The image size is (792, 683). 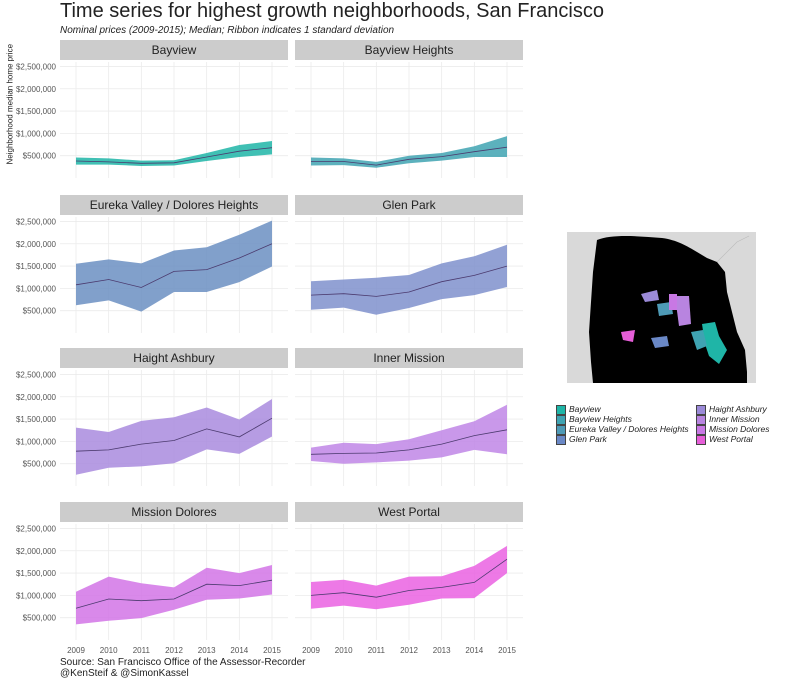 I want to click on facet-strip-label: Glen Park, so click(x=409, y=205).